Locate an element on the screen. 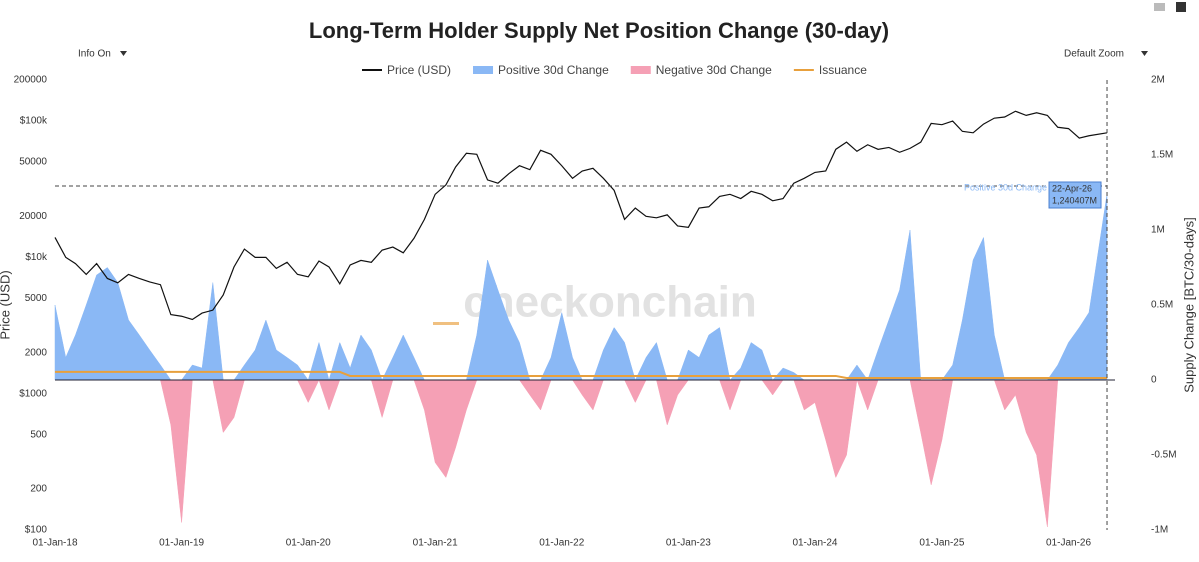 This screenshot has width=1199, height=562. x-tick-label: 01-Jan-19 is located at coordinates (181, 543).